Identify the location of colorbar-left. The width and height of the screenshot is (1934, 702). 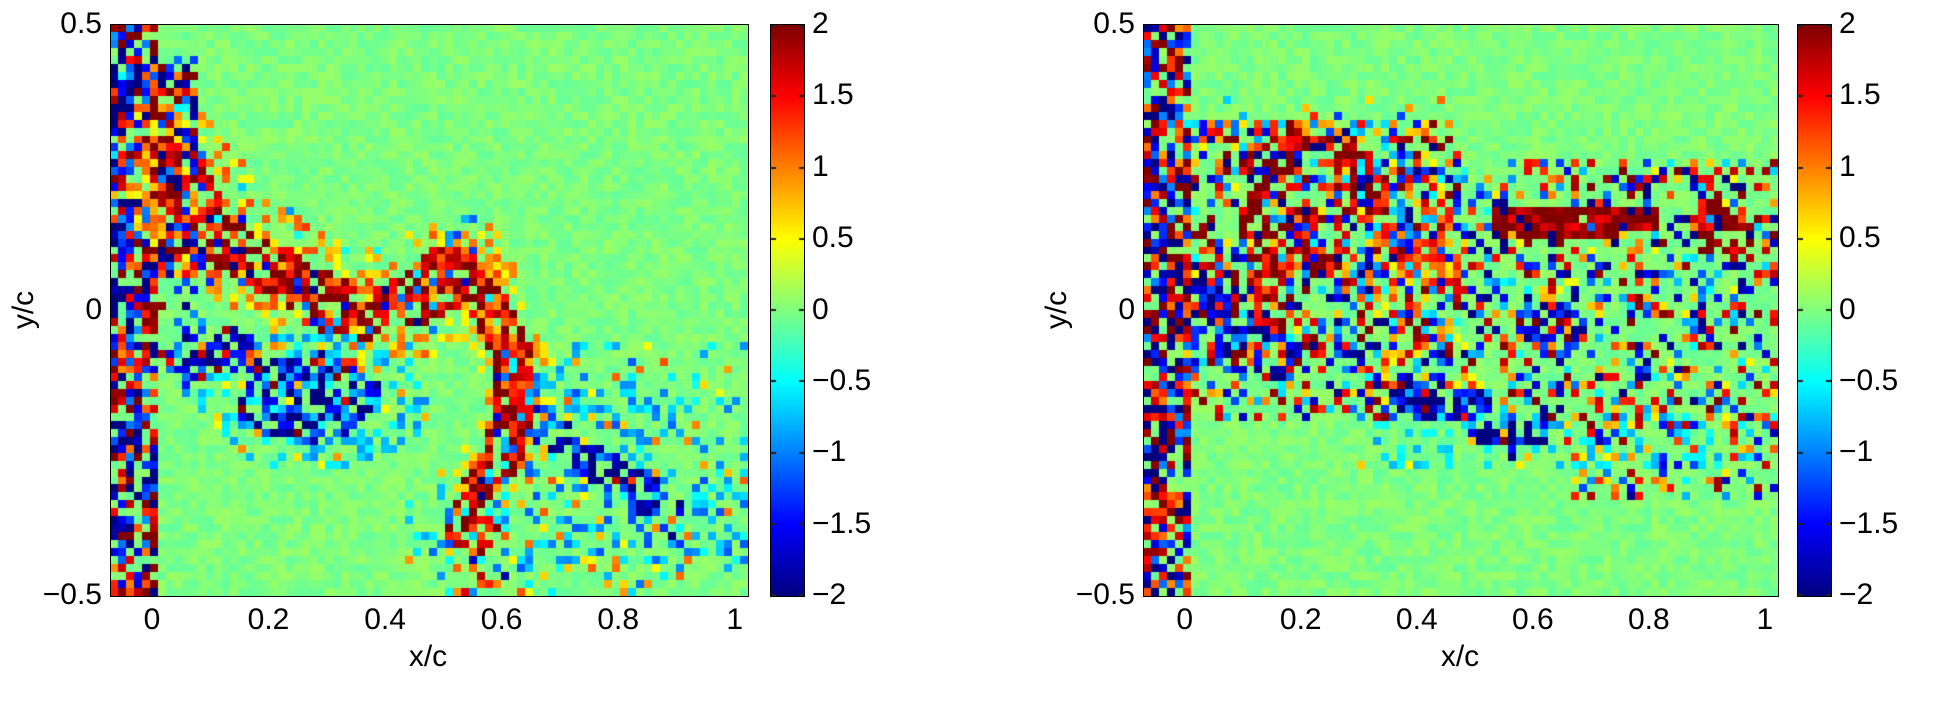
(787, 310).